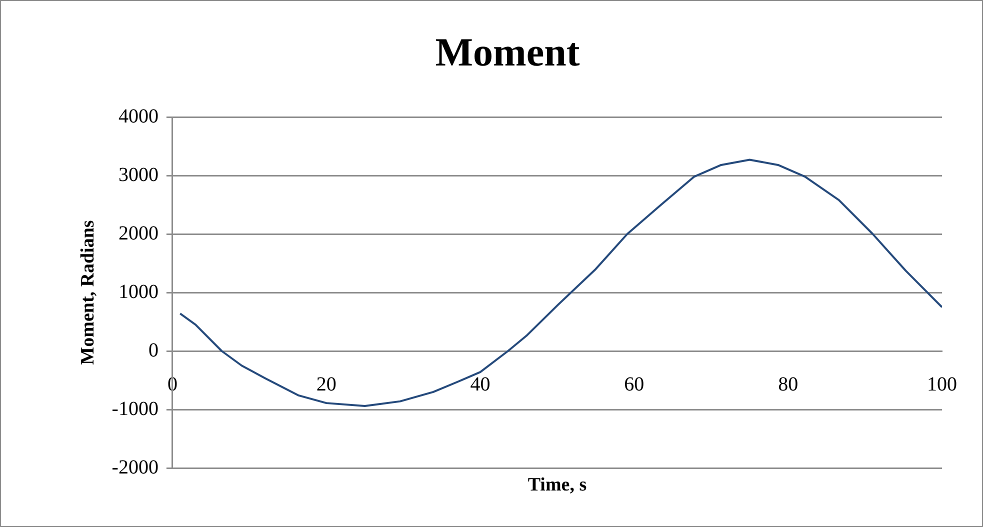 This screenshot has width=983, height=527. Describe the element at coordinates (138, 291) in the screenshot. I see `y-tick-label: 1000` at that location.